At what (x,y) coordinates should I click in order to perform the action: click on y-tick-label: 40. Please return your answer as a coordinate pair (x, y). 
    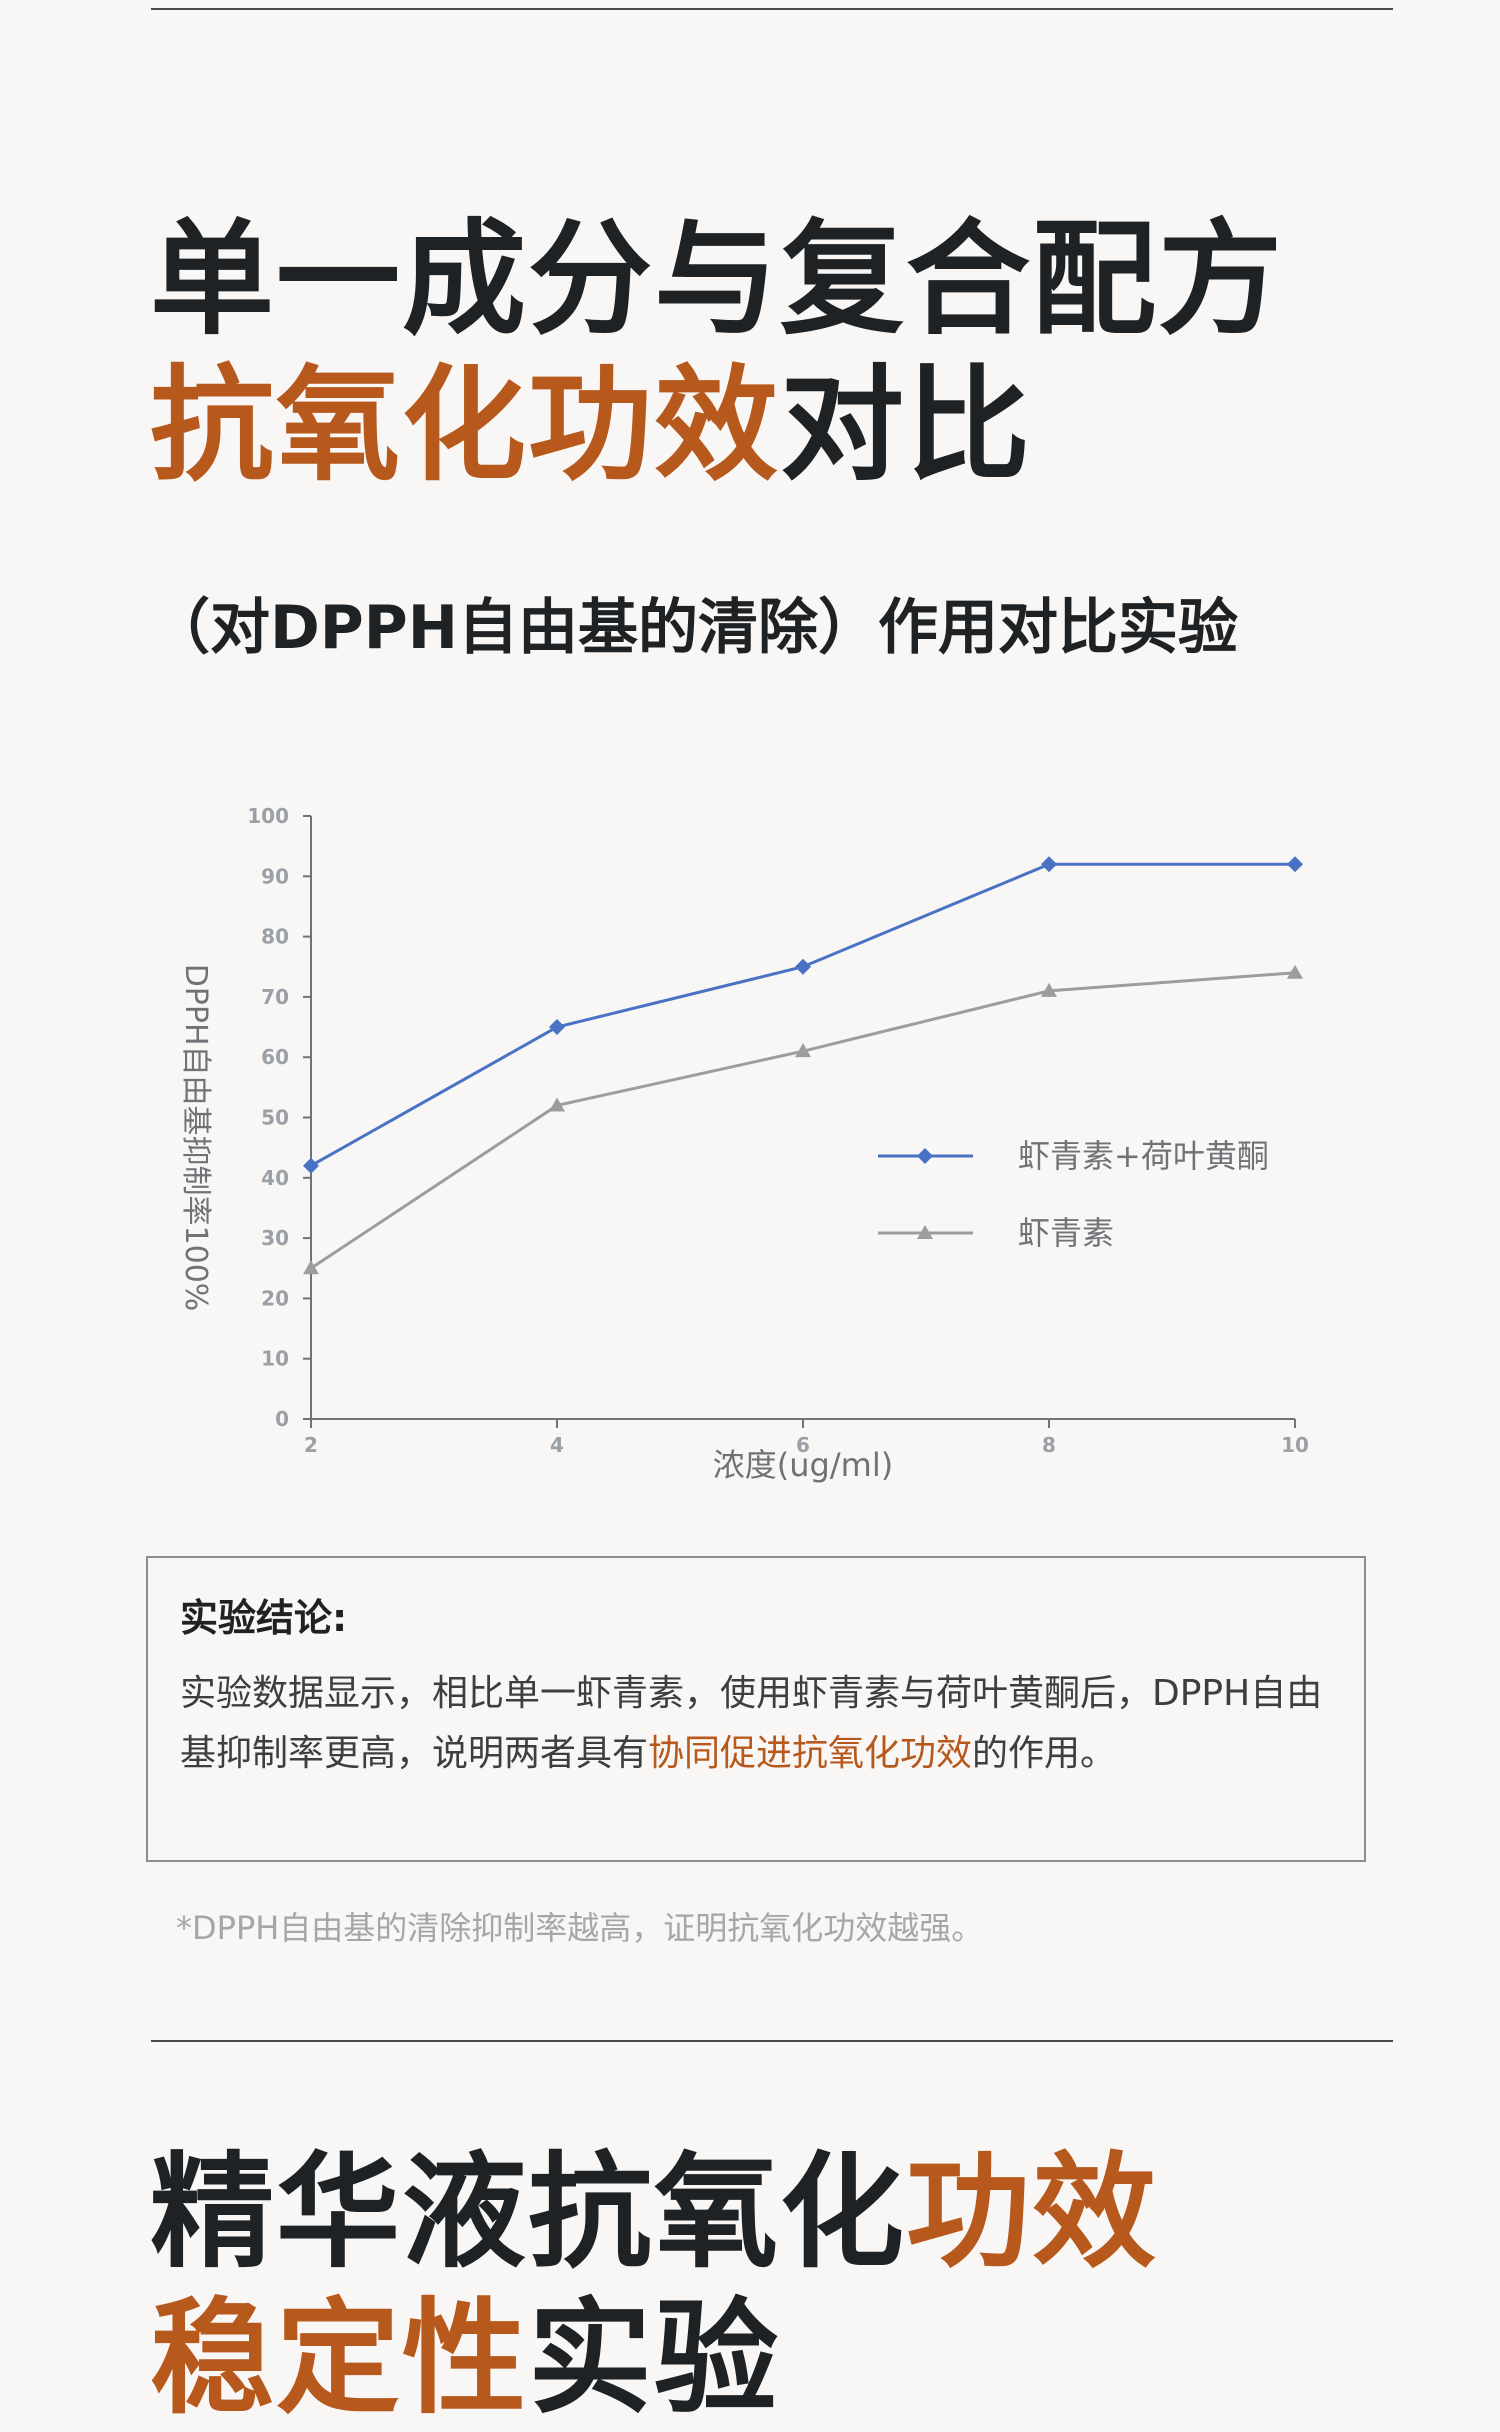
    Looking at the image, I should click on (275, 1178).